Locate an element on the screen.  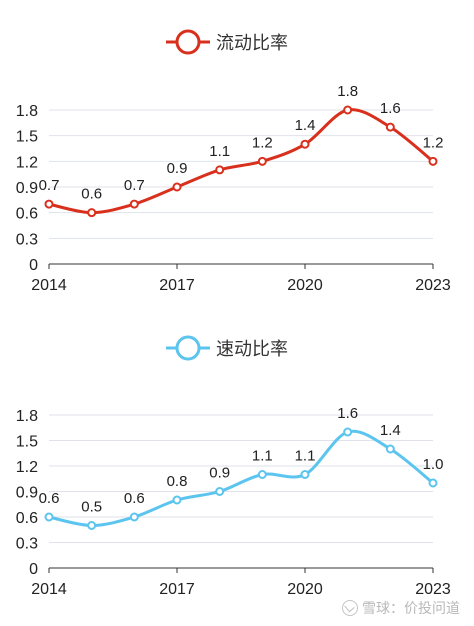
legend: 速动比率 is located at coordinates (227, 348).